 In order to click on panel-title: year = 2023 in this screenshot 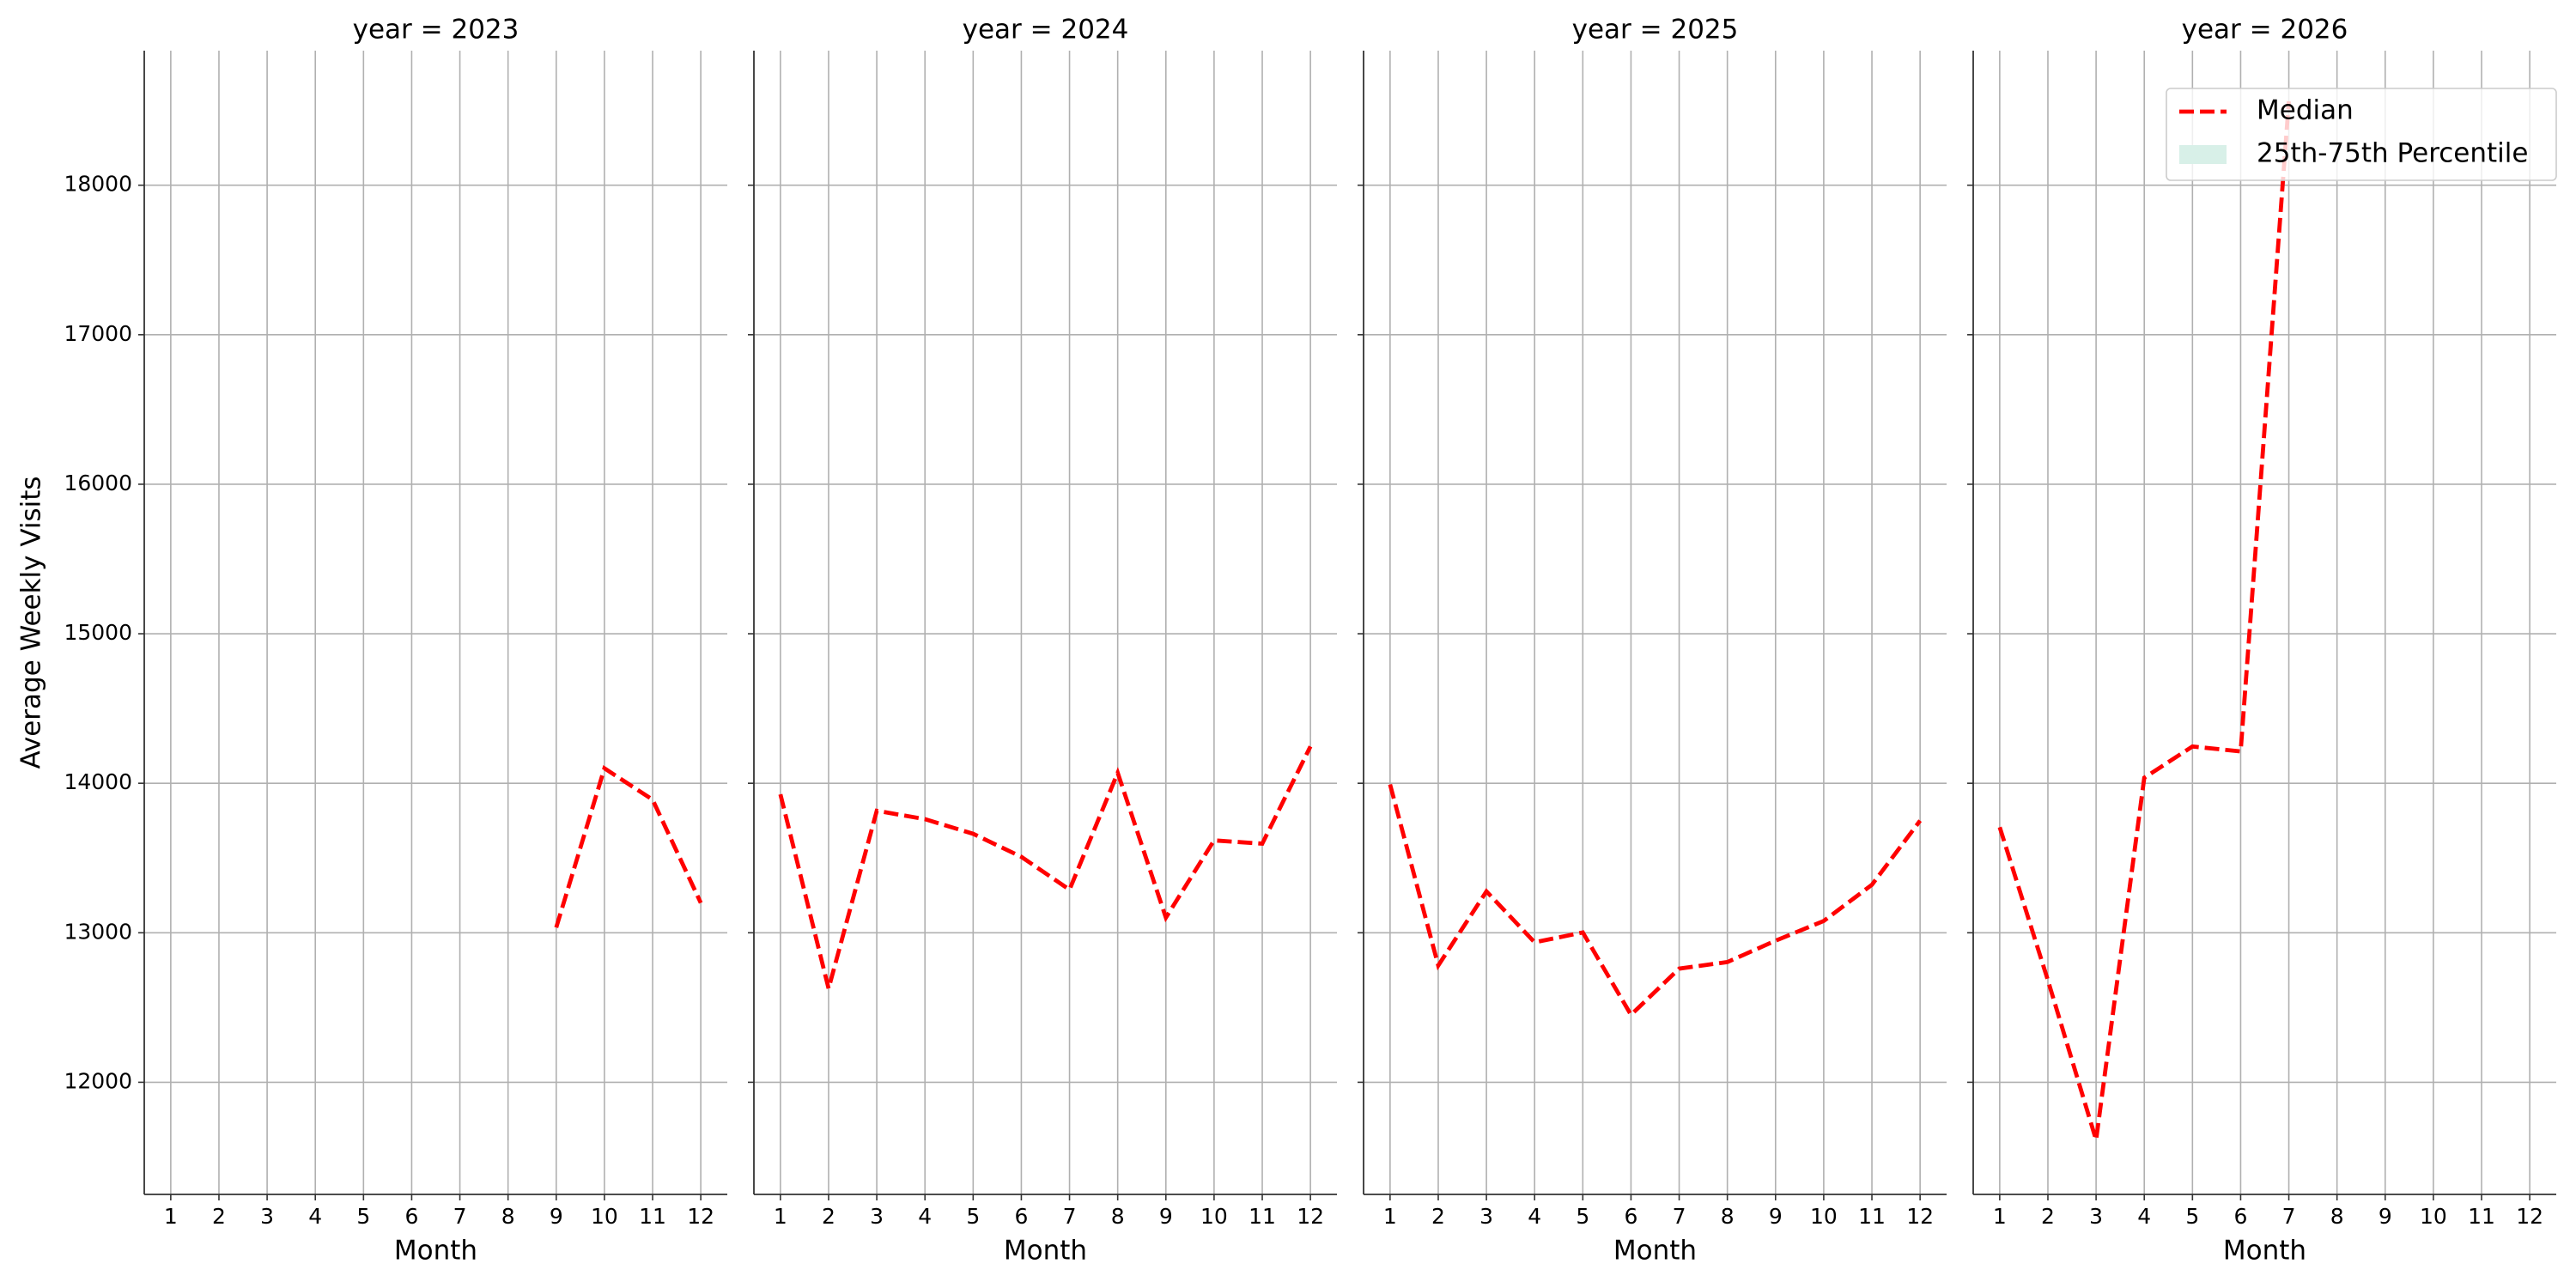, I will do `click(436, 31)`.